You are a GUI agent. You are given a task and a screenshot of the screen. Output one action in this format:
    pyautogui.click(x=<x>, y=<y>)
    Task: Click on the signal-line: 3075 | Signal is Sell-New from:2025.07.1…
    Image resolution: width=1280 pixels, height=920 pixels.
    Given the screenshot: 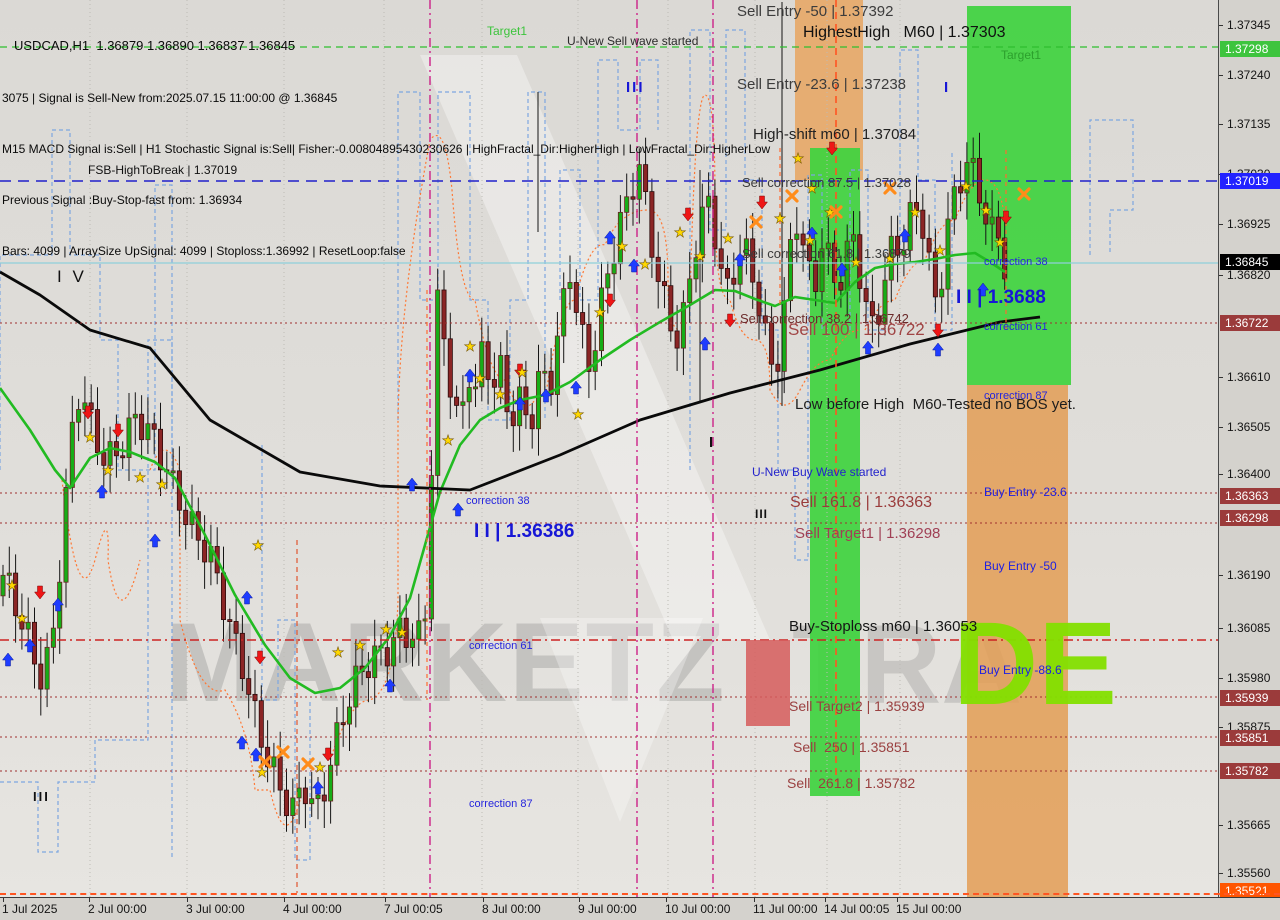 What is the action you would take?
    pyautogui.click(x=170, y=98)
    